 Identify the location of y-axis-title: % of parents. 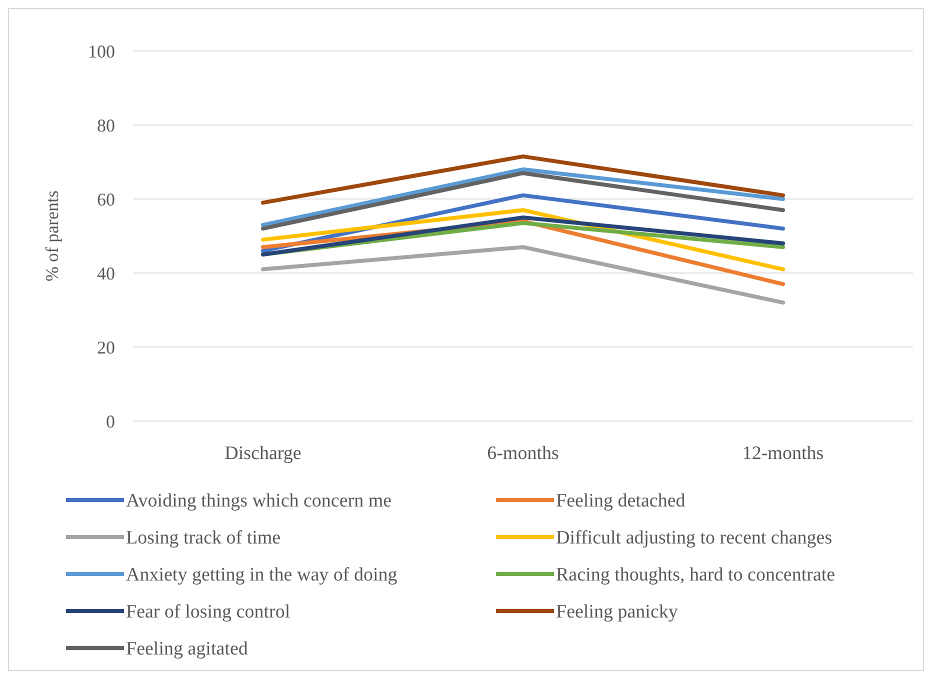
(52, 236).